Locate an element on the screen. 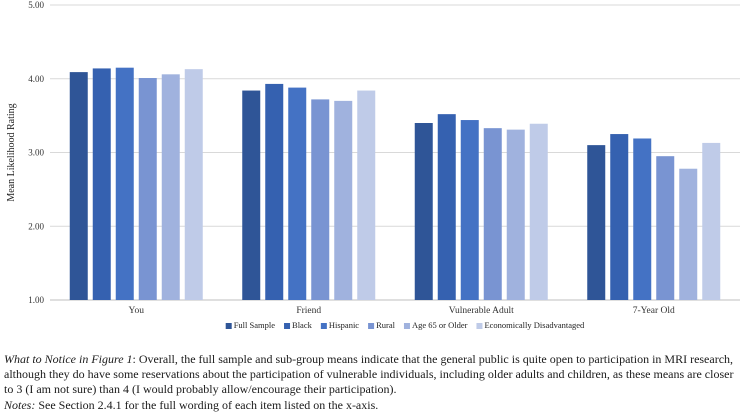  legend-label: Rural is located at coordinates (386, 325).